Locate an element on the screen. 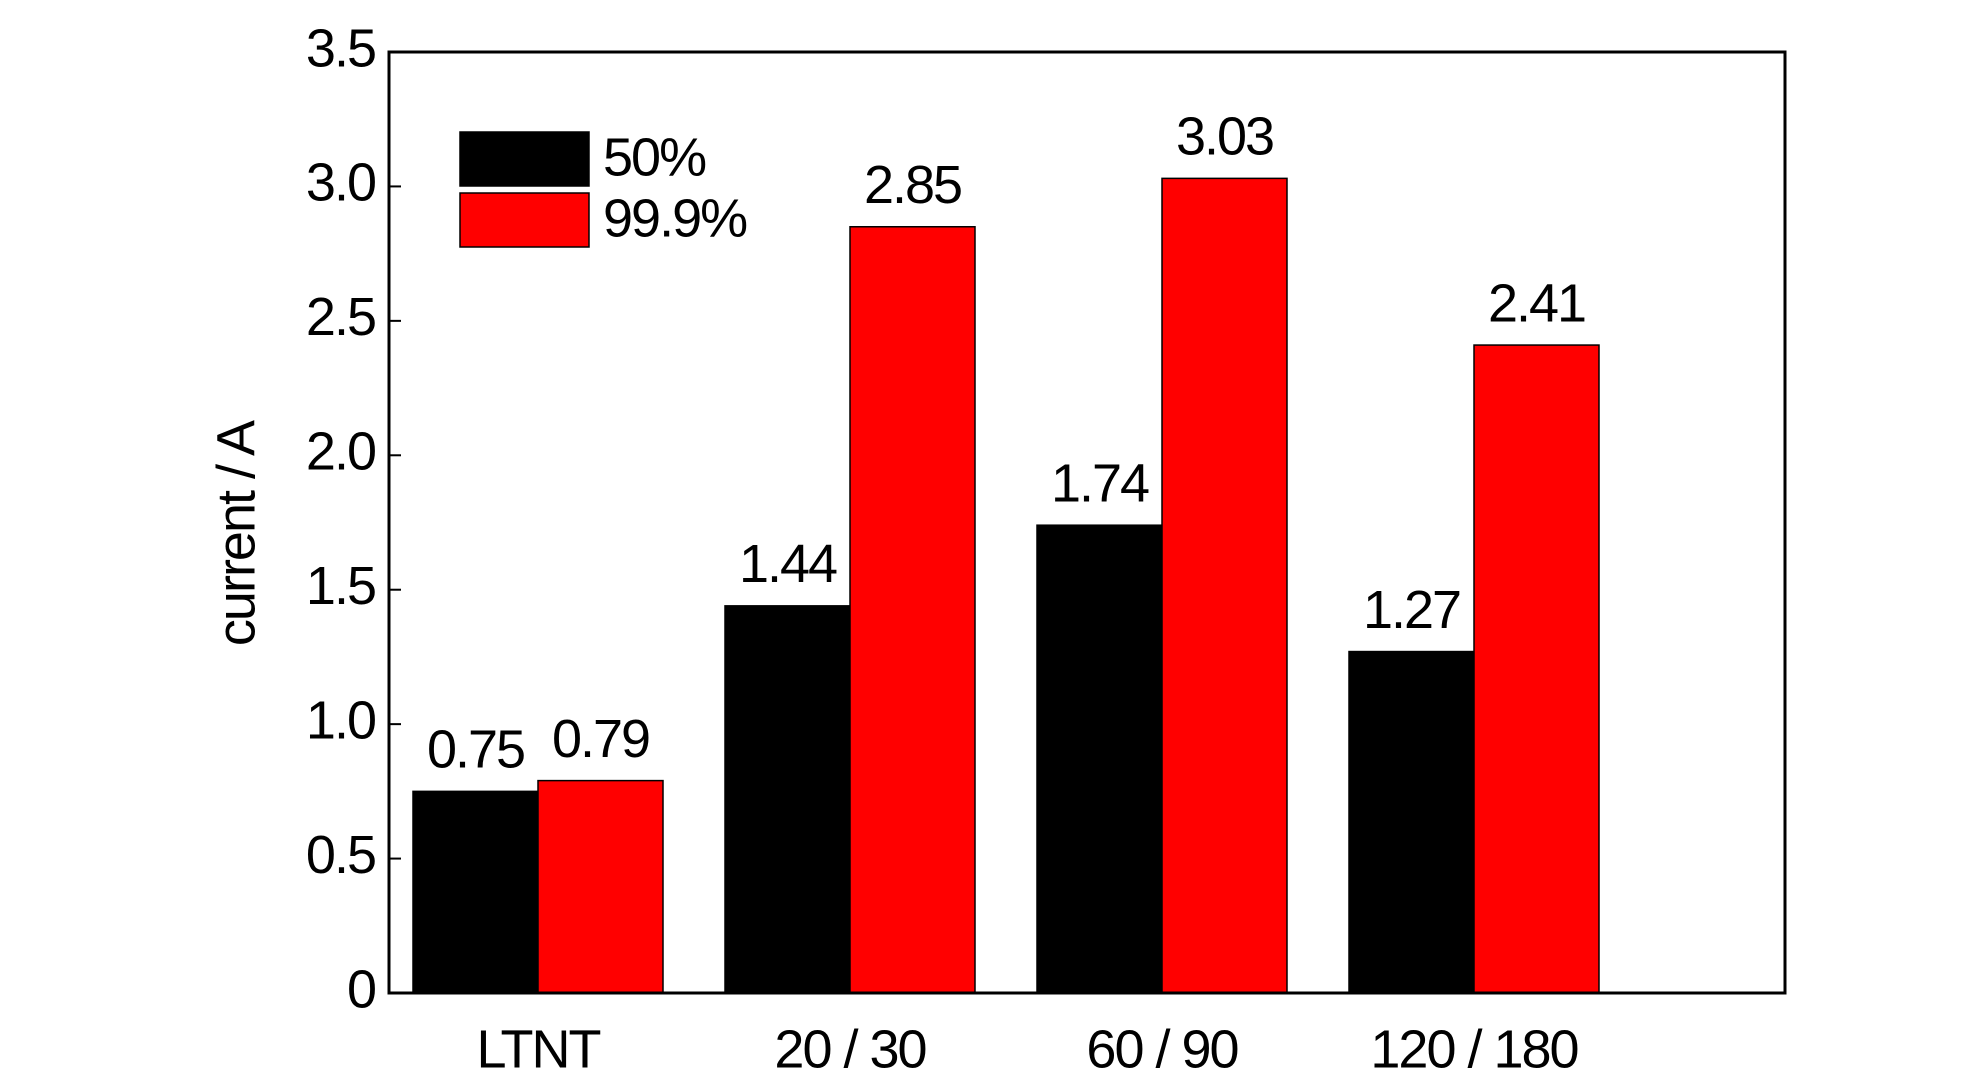 The image size is (1984, 1087). y-tick-label: 0 is located at coordinates (361, 989).